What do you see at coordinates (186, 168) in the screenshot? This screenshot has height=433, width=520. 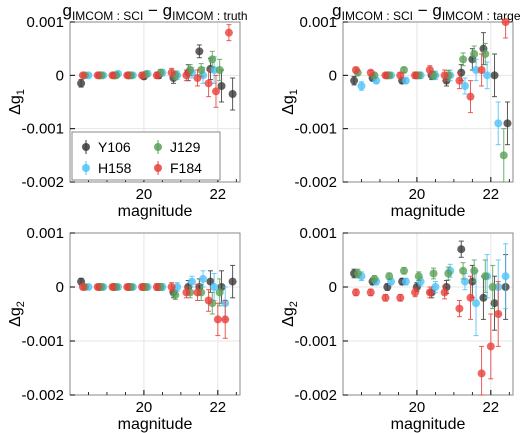 I see `legend-label-F184: F184` at bounding box center [186, 168].